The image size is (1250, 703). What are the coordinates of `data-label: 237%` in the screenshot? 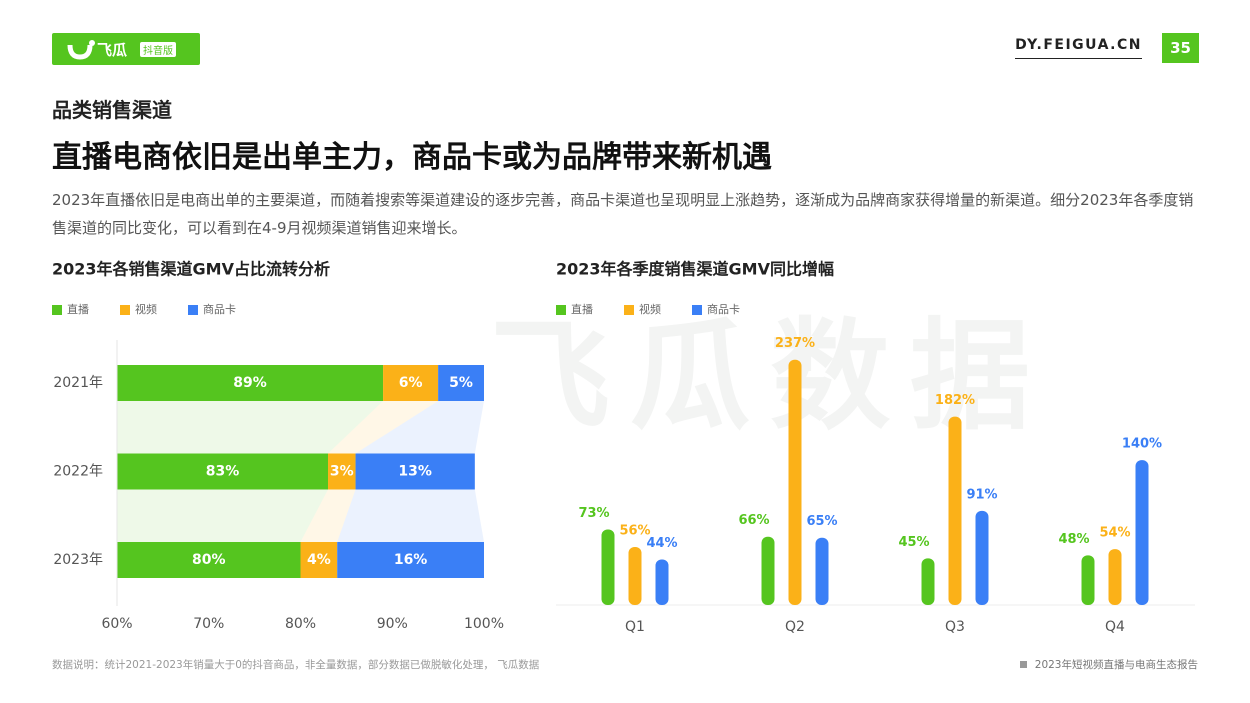 It's located at (795, 343).